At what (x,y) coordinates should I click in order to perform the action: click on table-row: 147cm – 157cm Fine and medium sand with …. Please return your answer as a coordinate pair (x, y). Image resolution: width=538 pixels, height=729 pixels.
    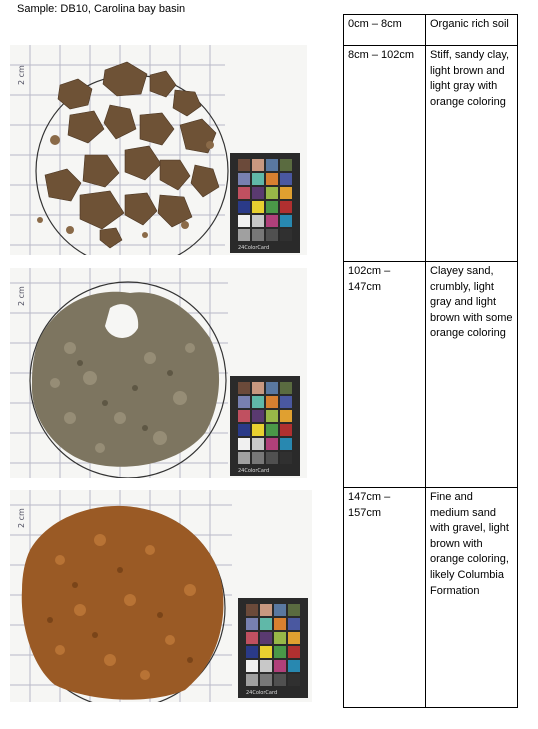
    Looking at the image, I should click on (430, 597).